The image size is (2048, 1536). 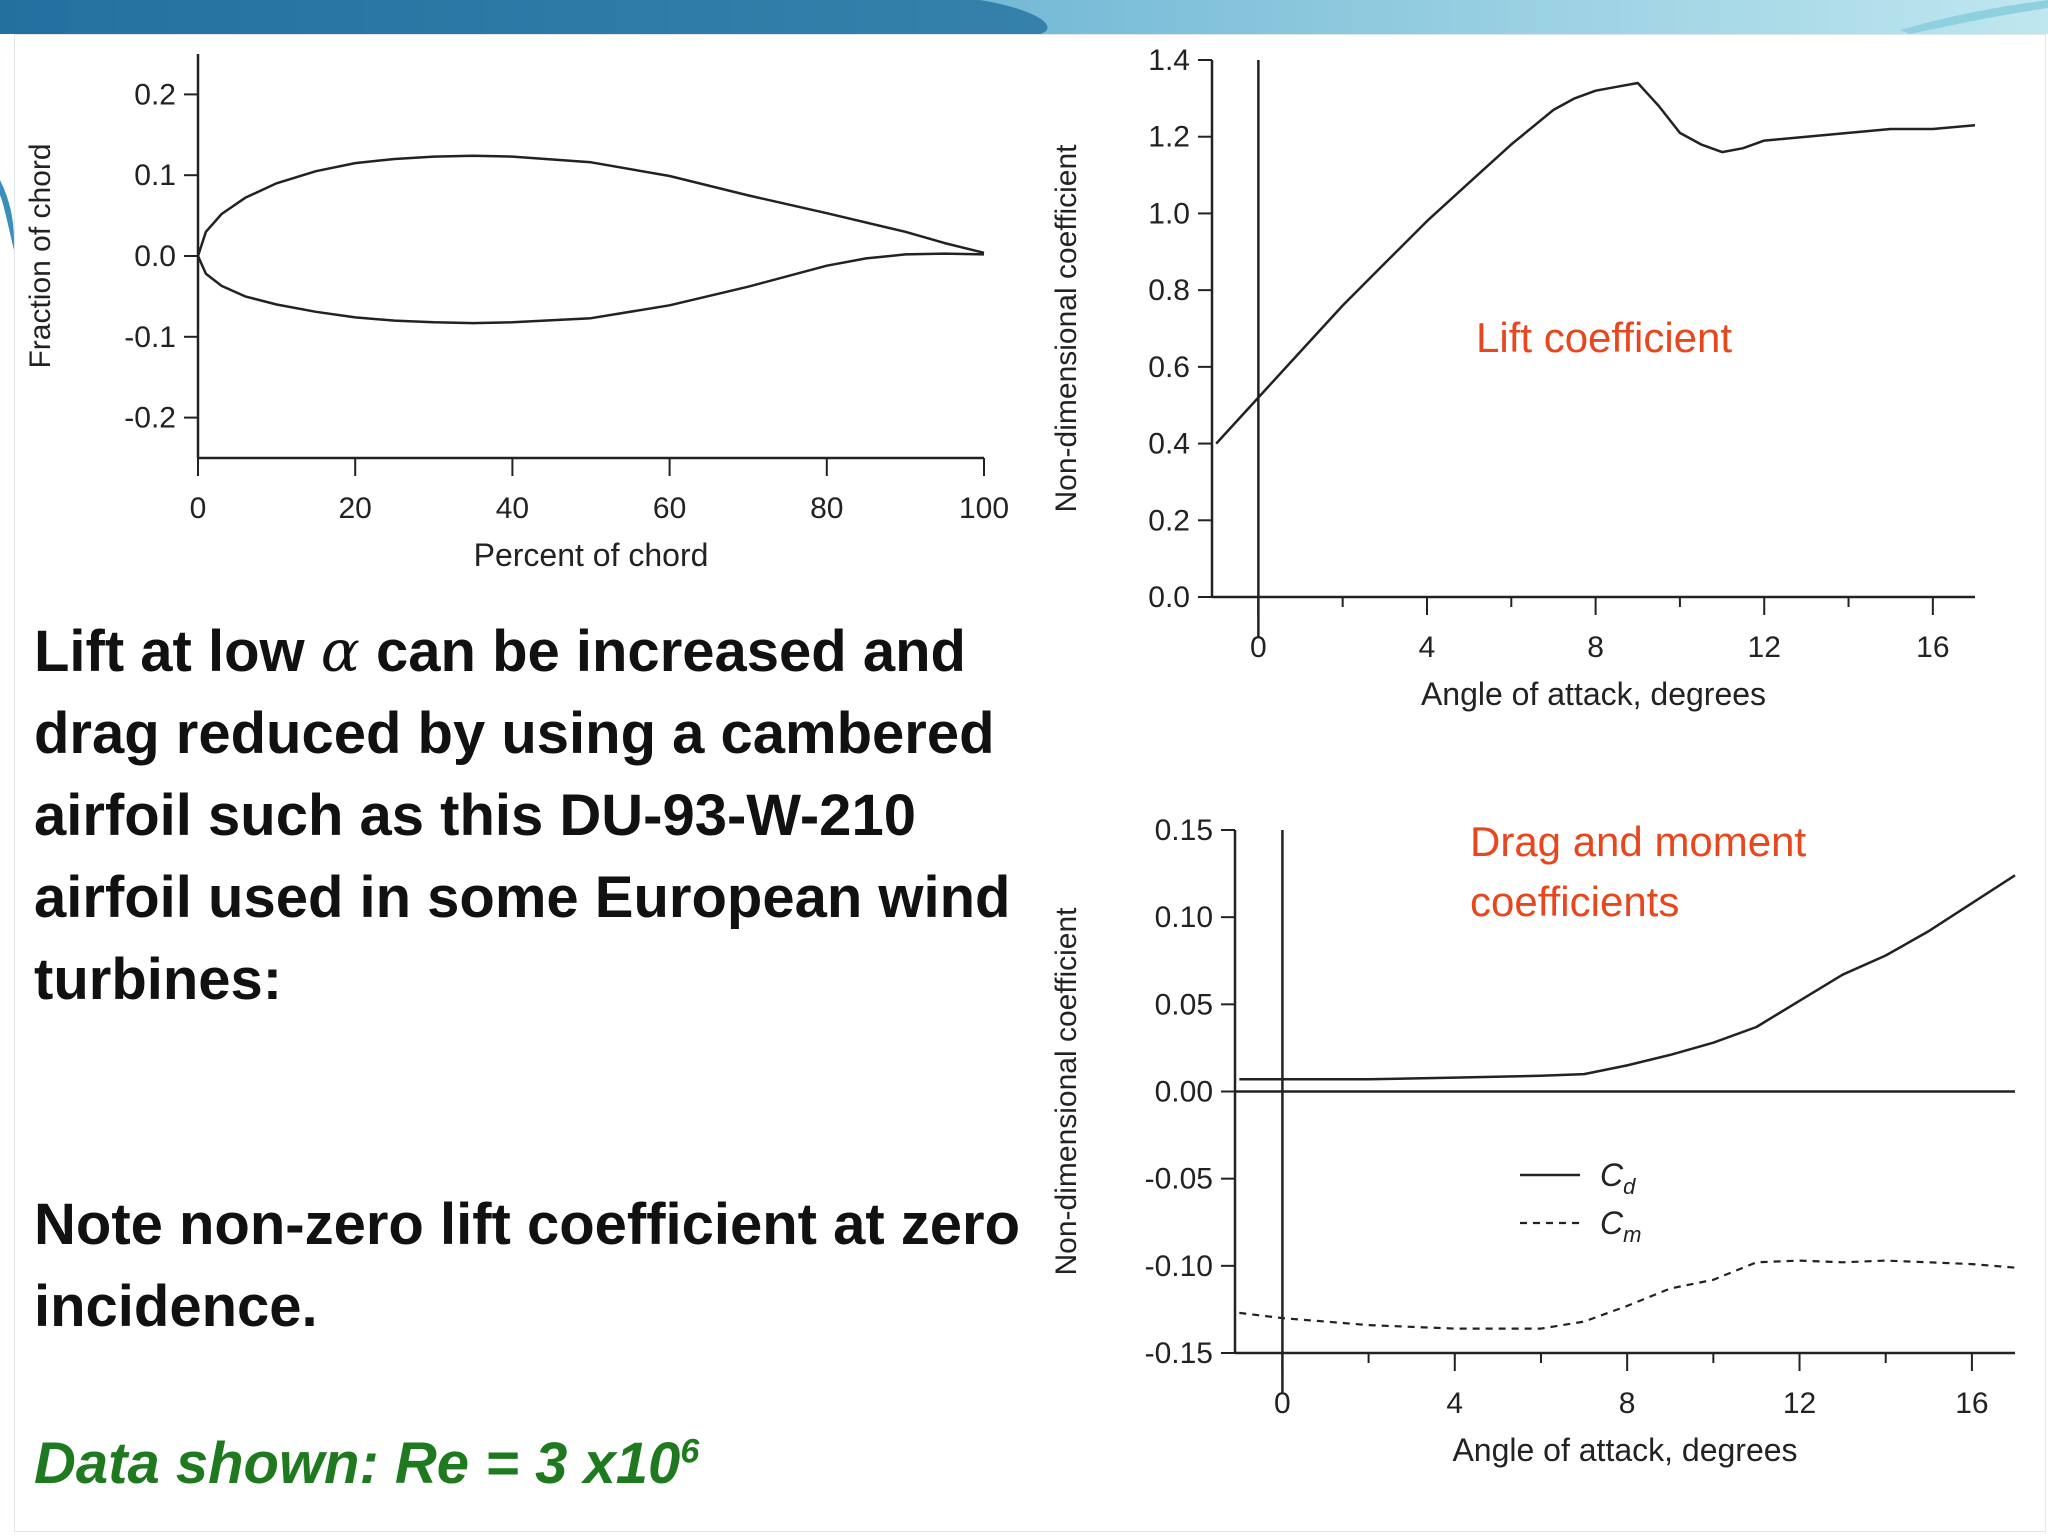 I want to click on legend-label: Cm, so click(x=1620, y=1226).